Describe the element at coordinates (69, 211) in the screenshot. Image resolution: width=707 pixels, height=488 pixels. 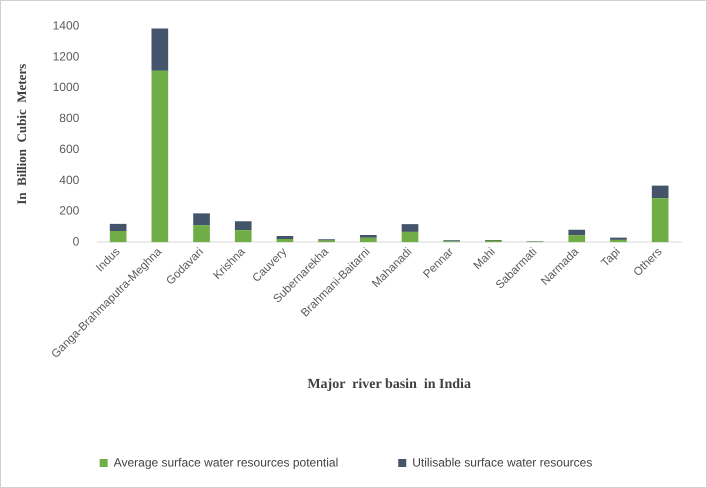
I see `y-tick-label: 200` at that location.